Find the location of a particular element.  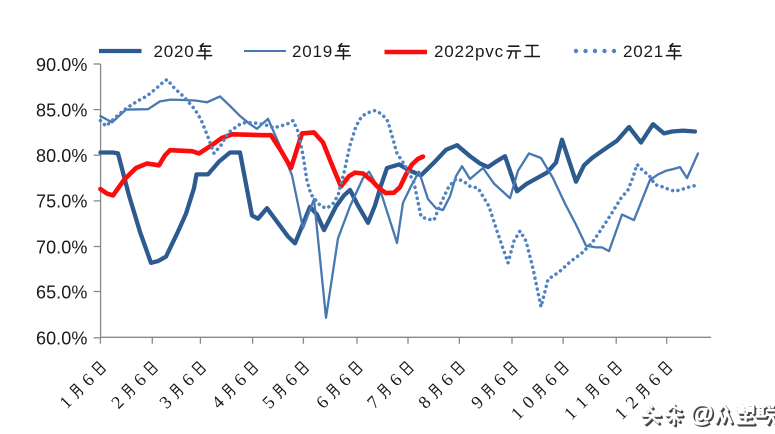

svg-text: 2019 is located at coordinates (312, 51).